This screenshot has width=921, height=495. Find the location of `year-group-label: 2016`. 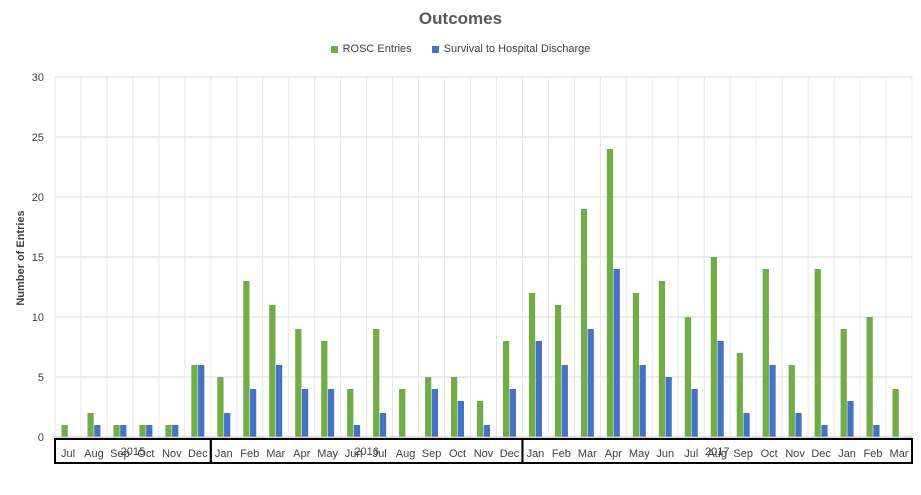

year-group-label: 2016 is located at coordinates (366, 452).